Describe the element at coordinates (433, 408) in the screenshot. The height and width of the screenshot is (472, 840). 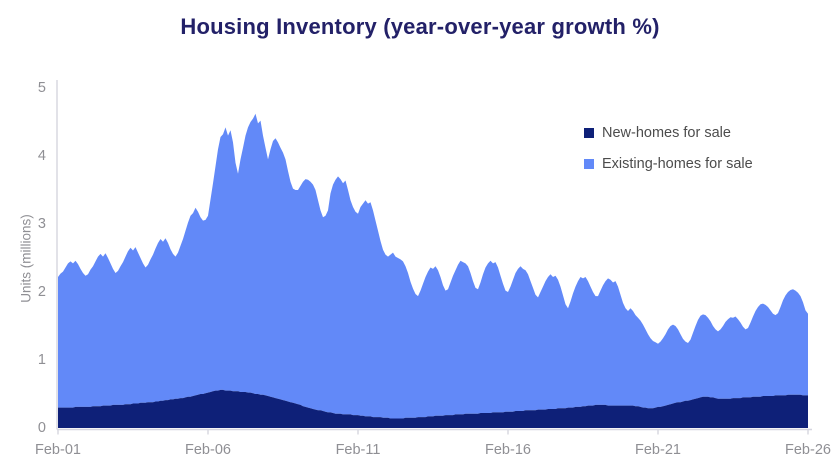
I see `new-homes-area` at that location.